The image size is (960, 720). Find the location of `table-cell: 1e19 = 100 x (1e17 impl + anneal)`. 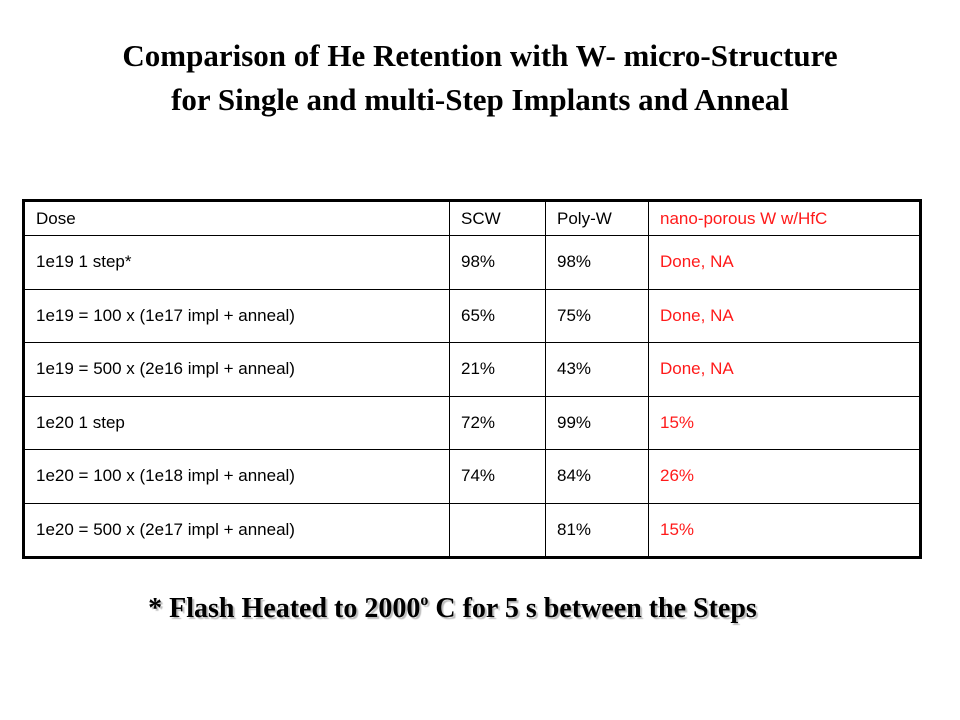

table-cell: 1e19 = 100 x (1e17 impl + anneal) is located at coordinates (236, 315).